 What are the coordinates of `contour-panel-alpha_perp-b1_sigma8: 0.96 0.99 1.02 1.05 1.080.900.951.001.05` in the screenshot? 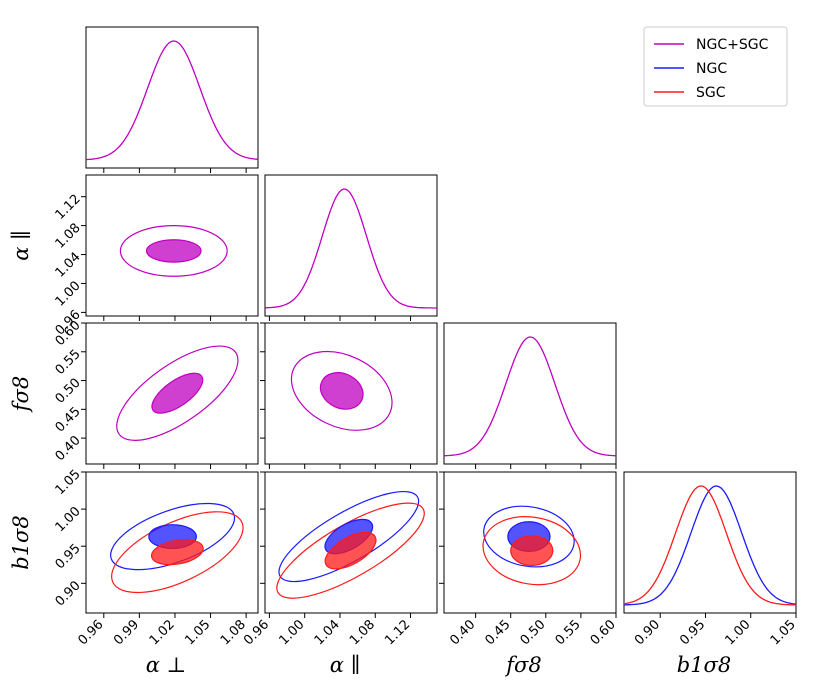 It's located at (156, 557).